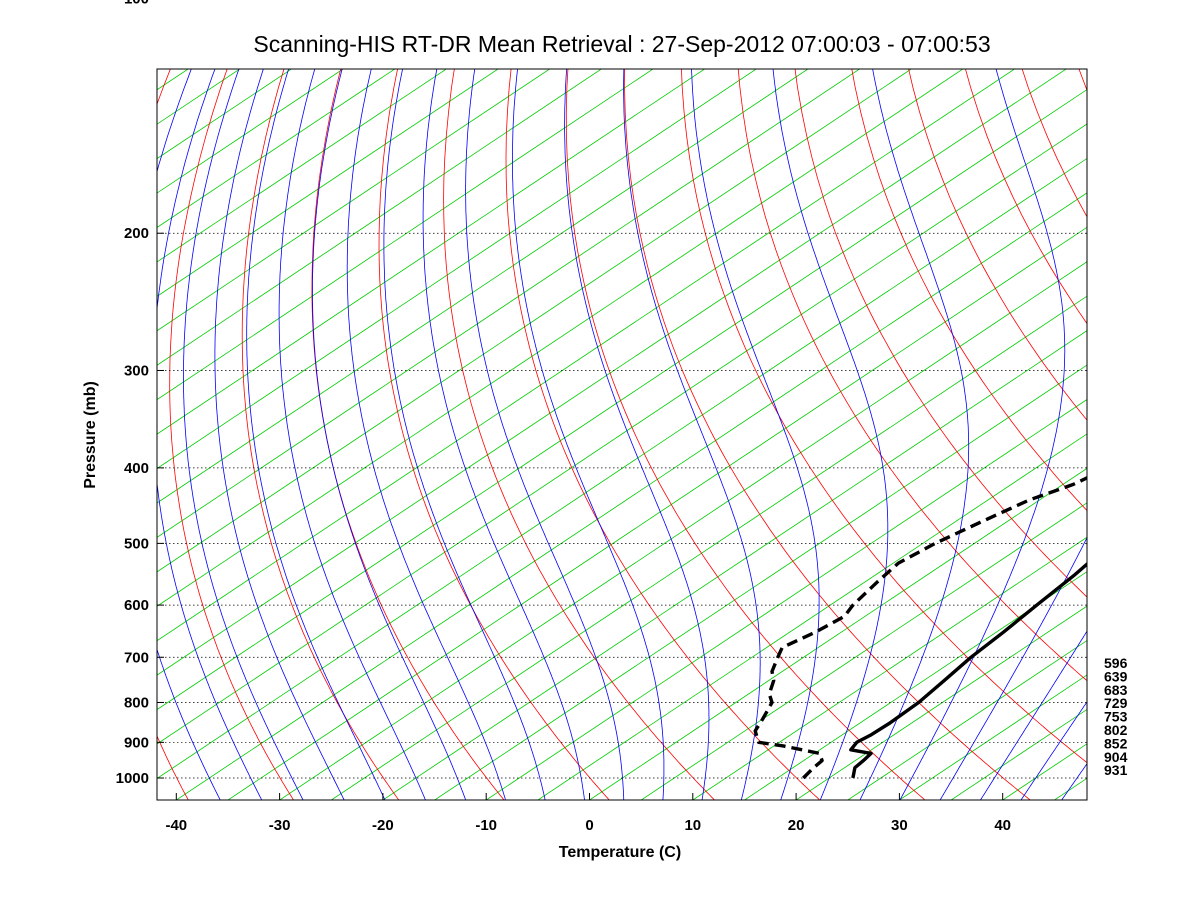 This screenshot has height=900, width=1200. Describe the element at coordinates (1002, 825) in the screenshot. I see `x-tick-label: 40` at that location.